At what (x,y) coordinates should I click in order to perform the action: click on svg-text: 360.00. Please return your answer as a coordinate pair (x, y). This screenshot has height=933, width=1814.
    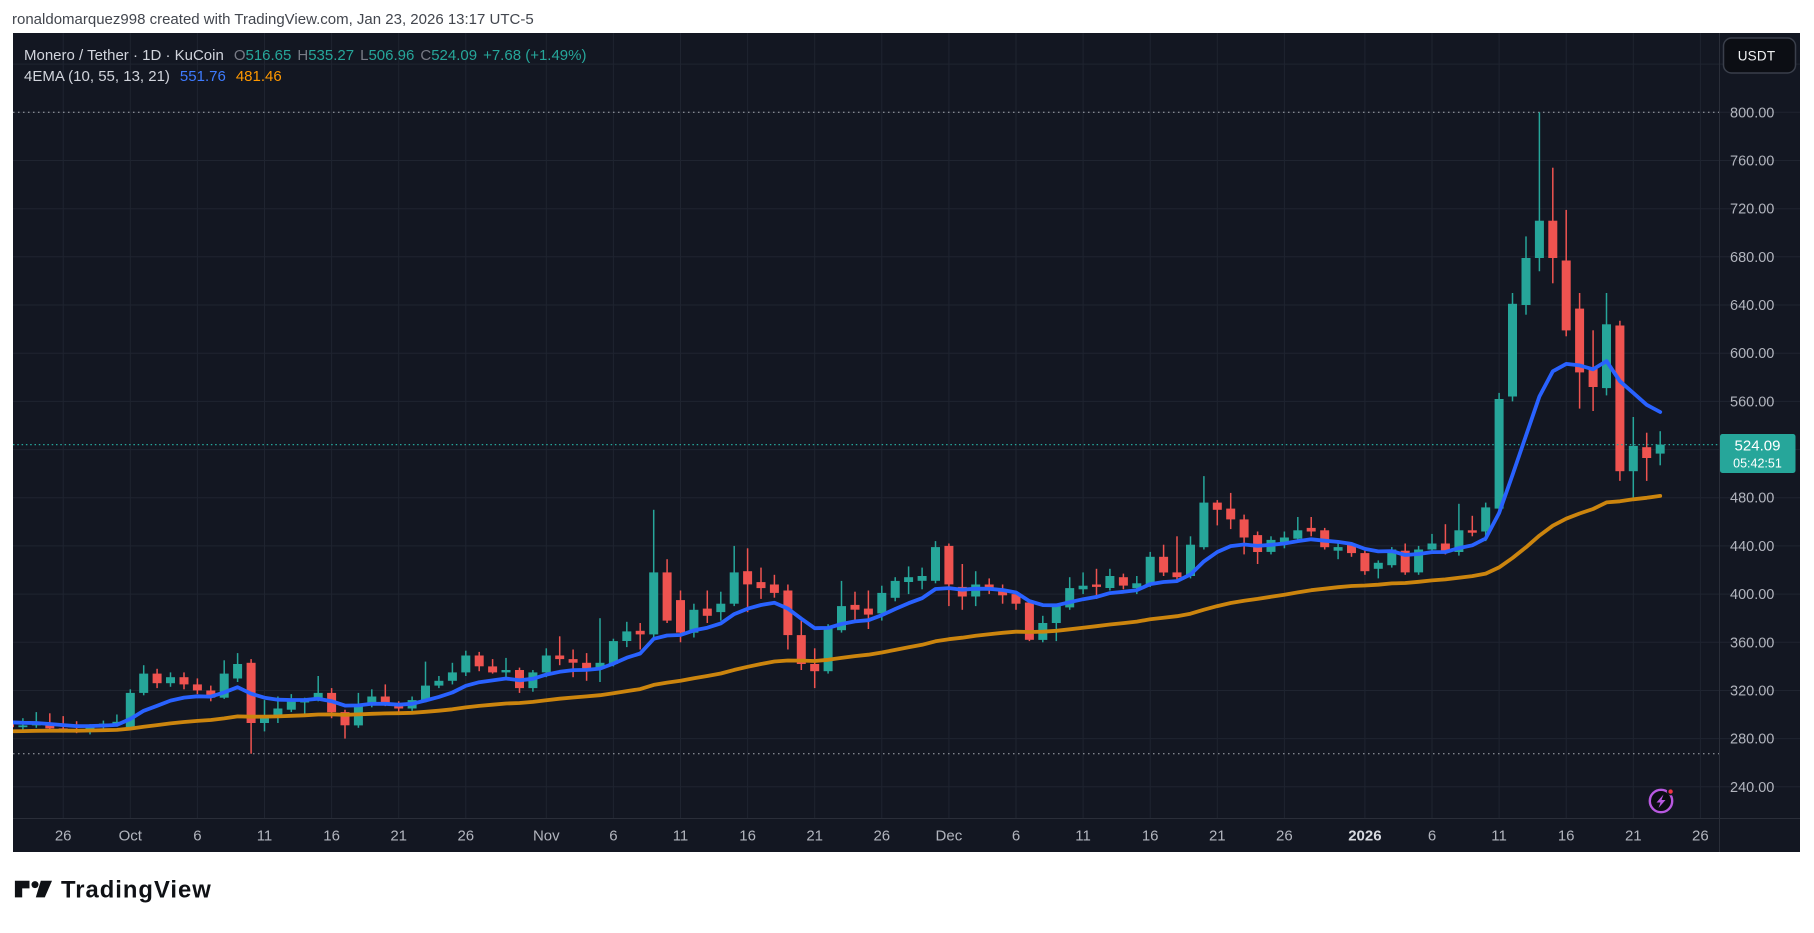
    Looking at the image, I should click on (1752, 643).